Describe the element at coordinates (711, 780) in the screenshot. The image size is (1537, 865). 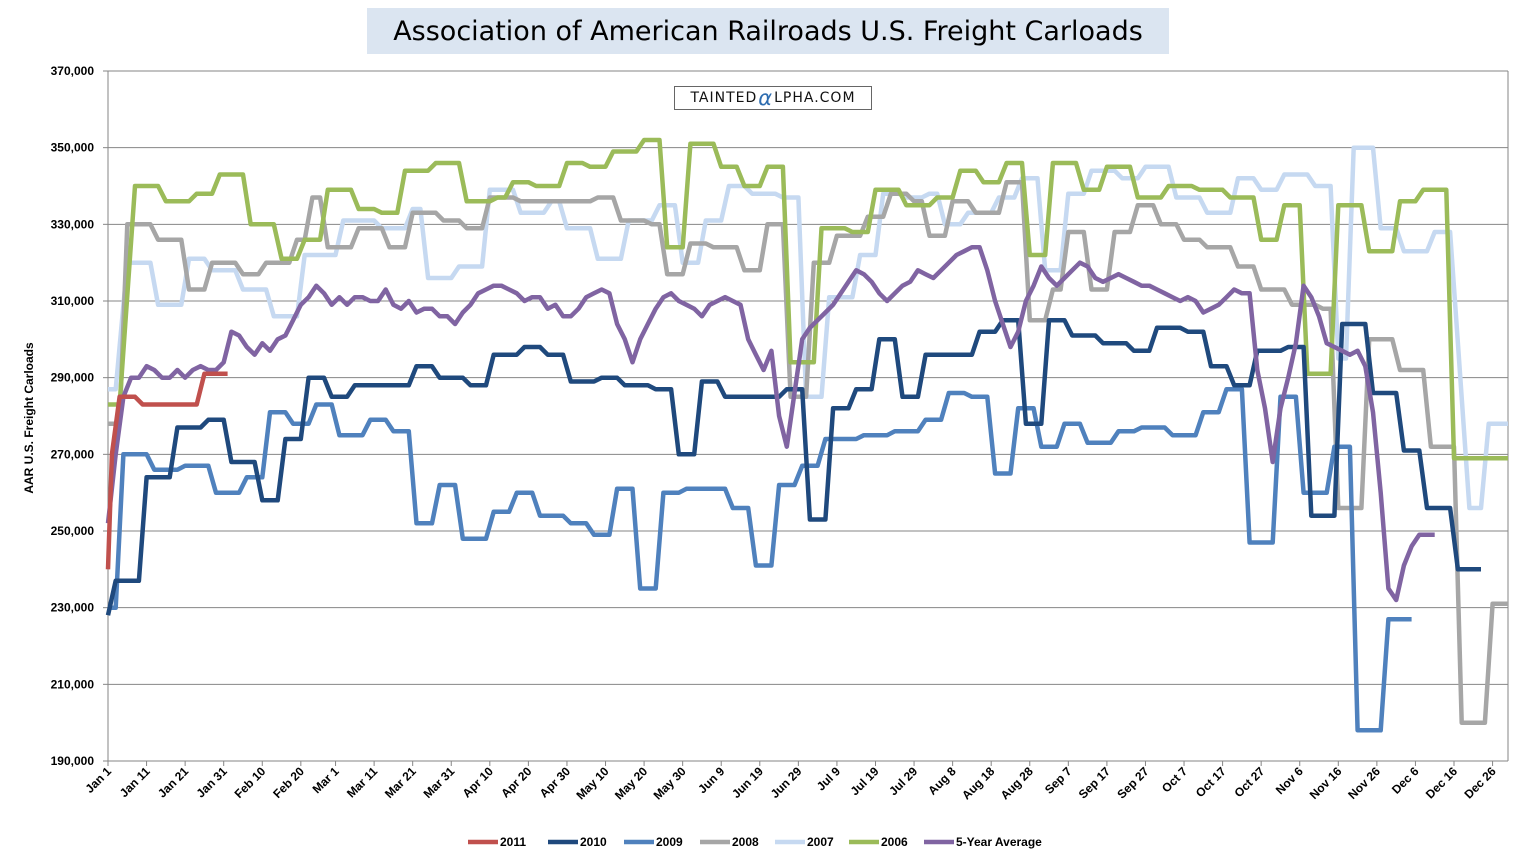
I see `x-tick-label: Jun 9` at that location.